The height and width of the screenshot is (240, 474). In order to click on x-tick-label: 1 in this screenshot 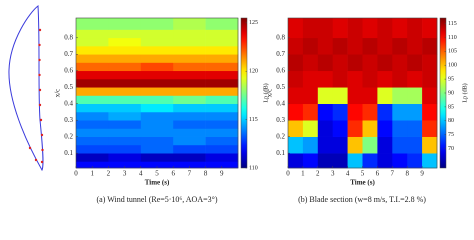, I will do `click(303, 174)`.